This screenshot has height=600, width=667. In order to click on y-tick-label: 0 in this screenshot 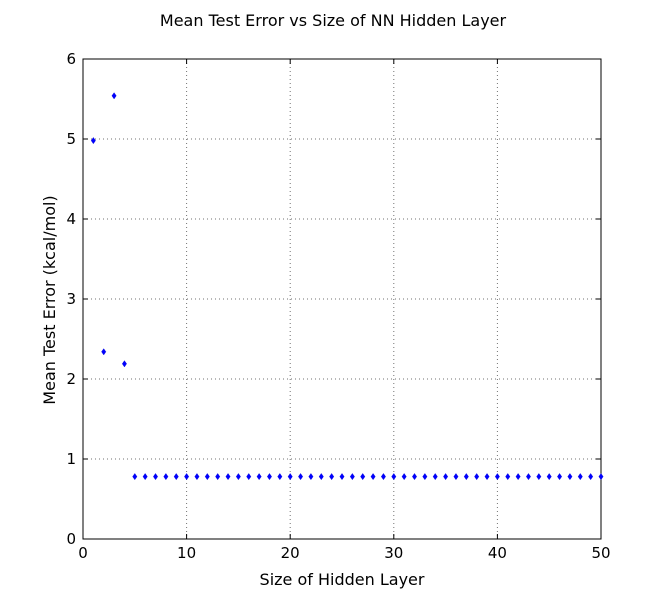, I will do `click(71, 539)`.